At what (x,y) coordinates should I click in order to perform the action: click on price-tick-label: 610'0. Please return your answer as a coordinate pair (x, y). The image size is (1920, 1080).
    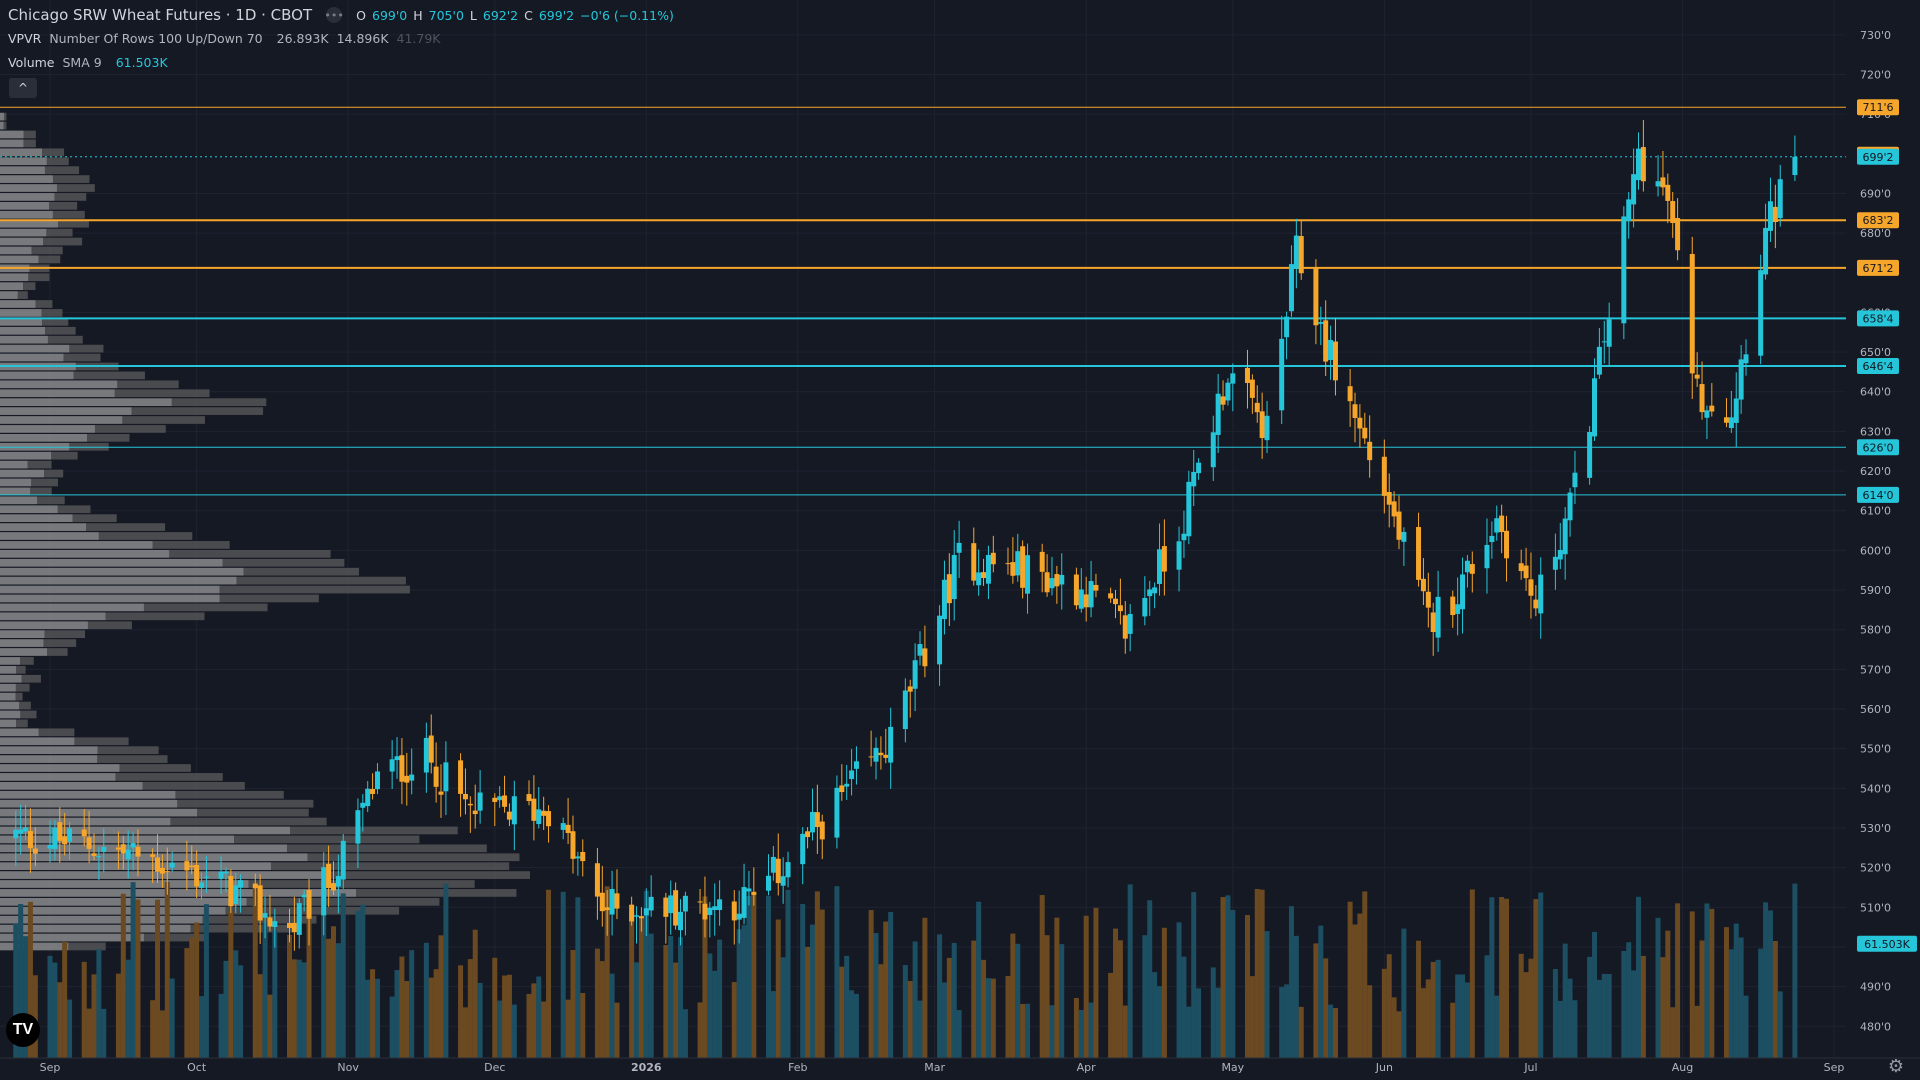
    Looking at the image, I should click on (1875, 511).